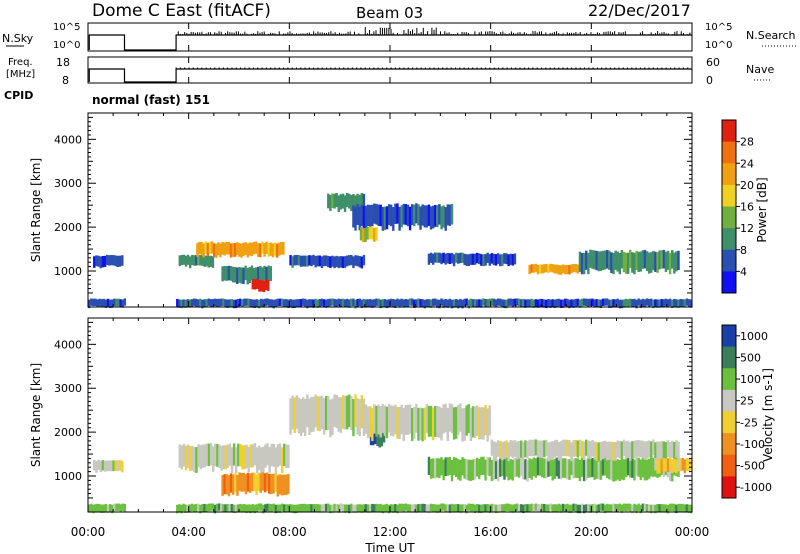  What do you see at coordinates (490, 532) in the screenshot?
I see `x-tick-label: 16:00` at bounding box center [490, 532].